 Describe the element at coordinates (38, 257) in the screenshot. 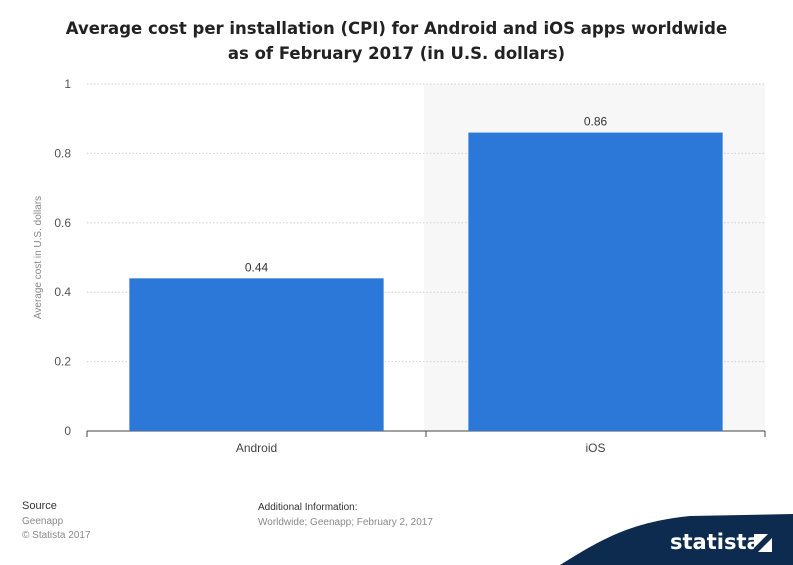

I see `y-axis-label: Average cost in U.S. dollars` at that location.